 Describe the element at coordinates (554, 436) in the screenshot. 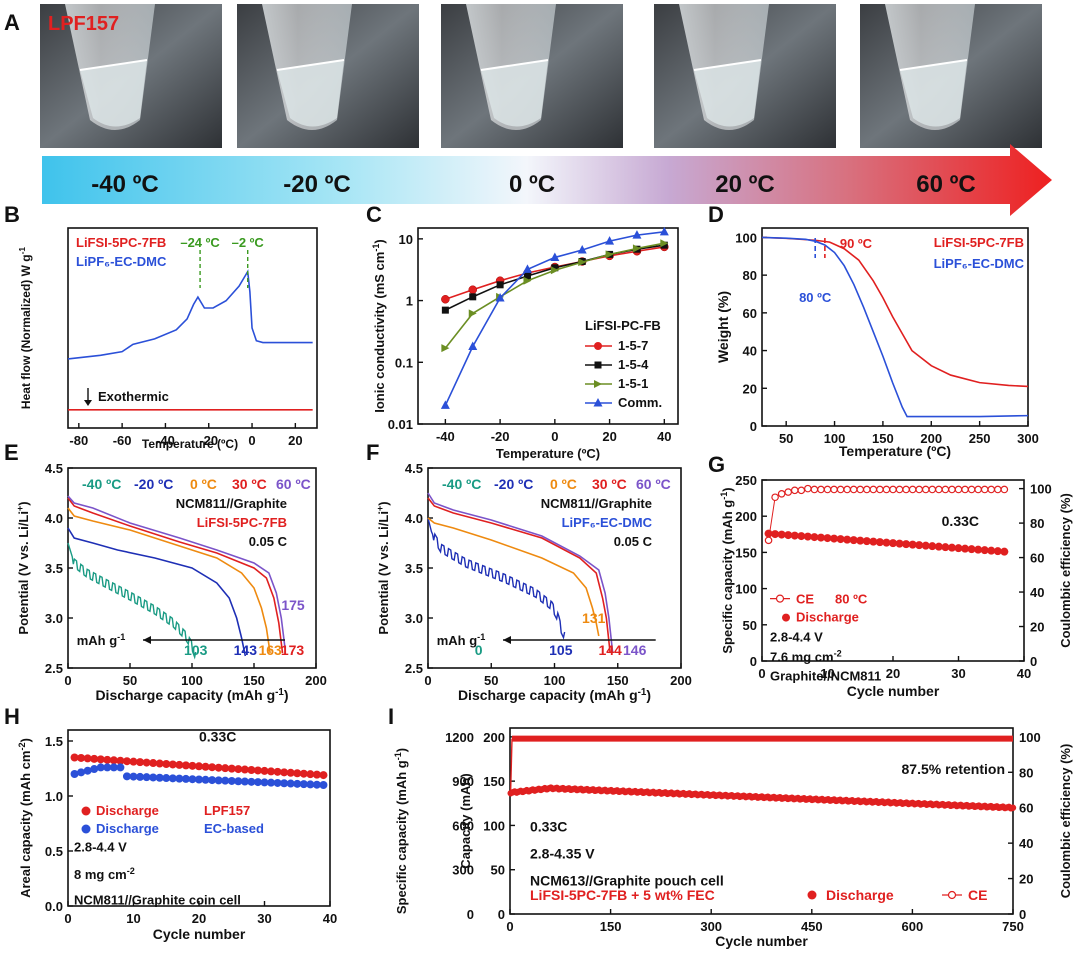

I see `x-tick-label: 0` at that location.